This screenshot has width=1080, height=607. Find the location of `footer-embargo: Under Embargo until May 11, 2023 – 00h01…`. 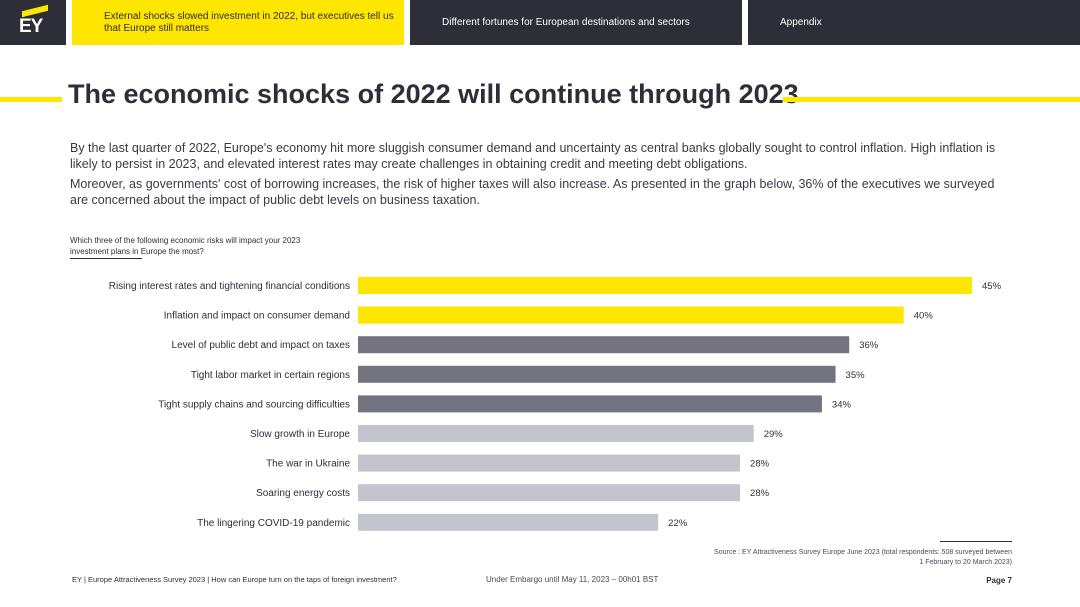

footer-embargo: Under Embargo until May 11, 2023 – 00h01… is located at coordinates (572, 579).